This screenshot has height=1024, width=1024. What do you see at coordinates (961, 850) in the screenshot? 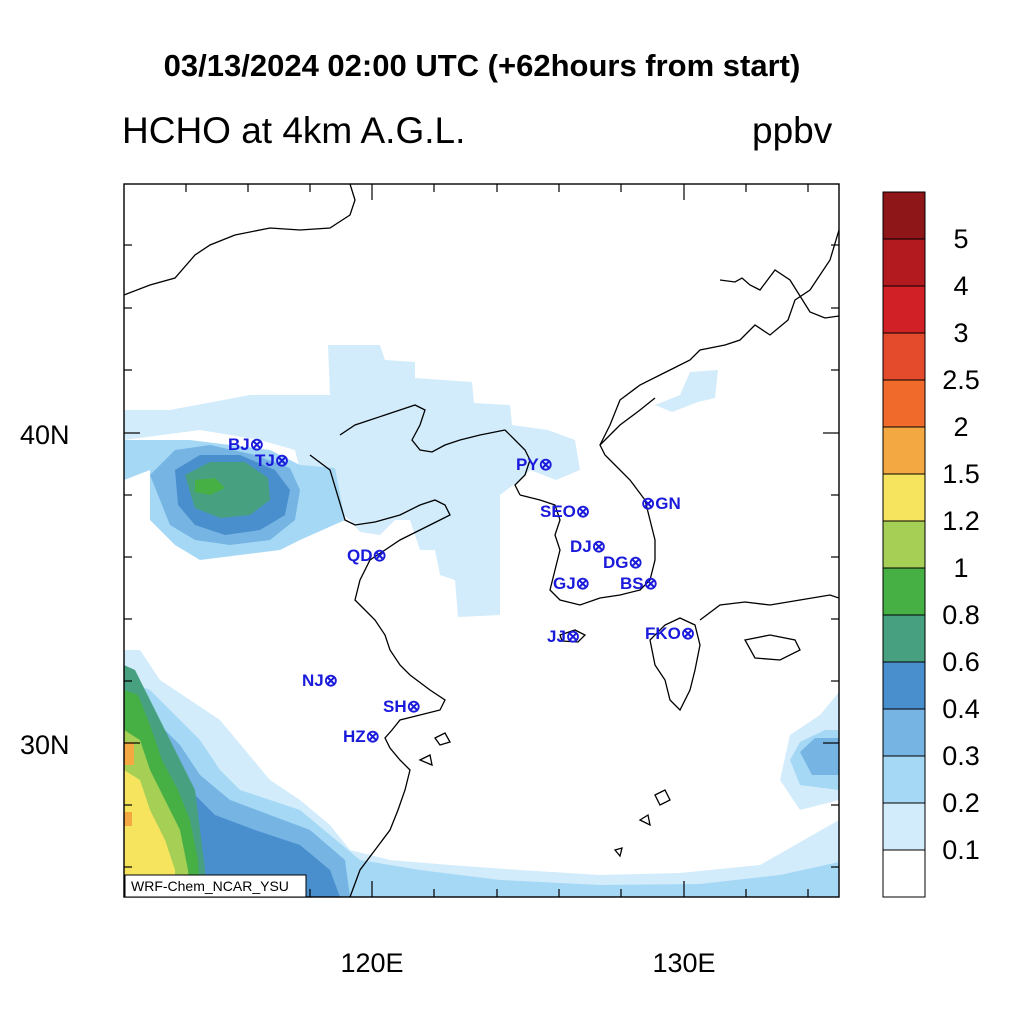
I see `colorbar-label-13: 0.1` at bounding box center [961, 850].